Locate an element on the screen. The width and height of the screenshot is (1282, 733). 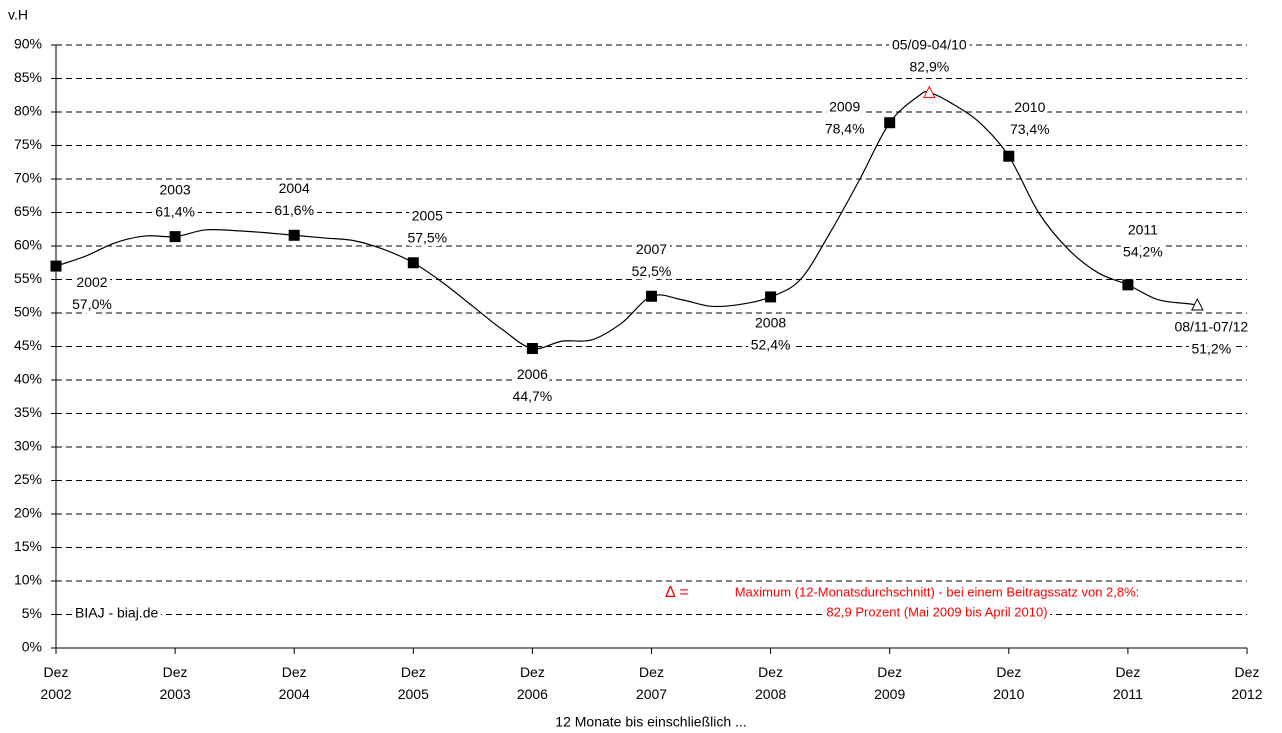
x-tick-label: Dez 2009 is located at coordinates (889, 683).